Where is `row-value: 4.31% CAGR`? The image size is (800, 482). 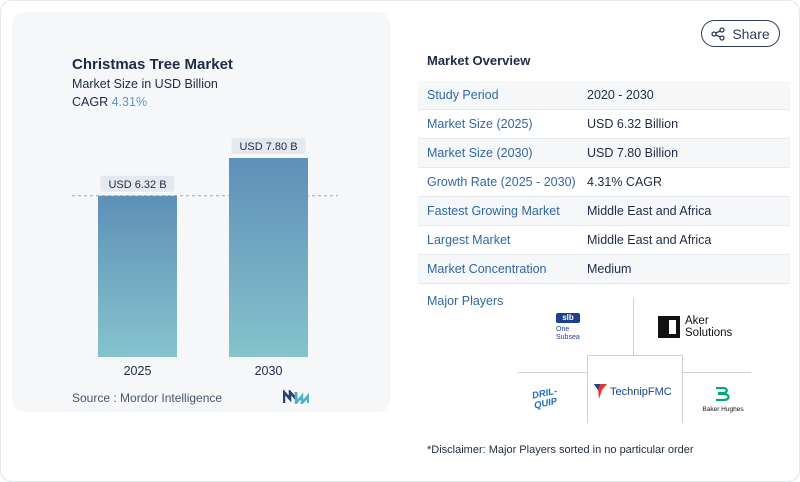 row-value: 4.31% CAGR is located at coordinates (625, 182).